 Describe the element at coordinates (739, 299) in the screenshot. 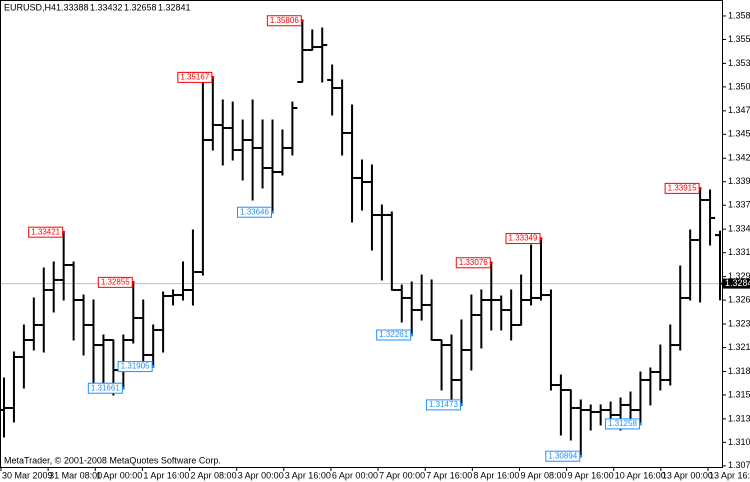

I see `y-tick-label: 1.32655` at that location.